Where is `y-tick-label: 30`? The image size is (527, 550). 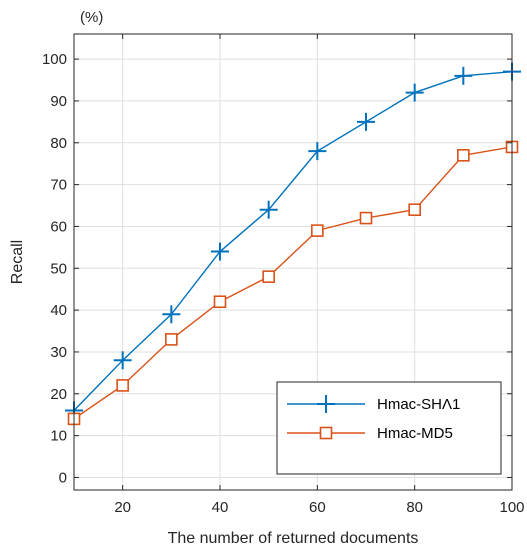
y-tick-label: 30 is located at coordinates (58, 352).